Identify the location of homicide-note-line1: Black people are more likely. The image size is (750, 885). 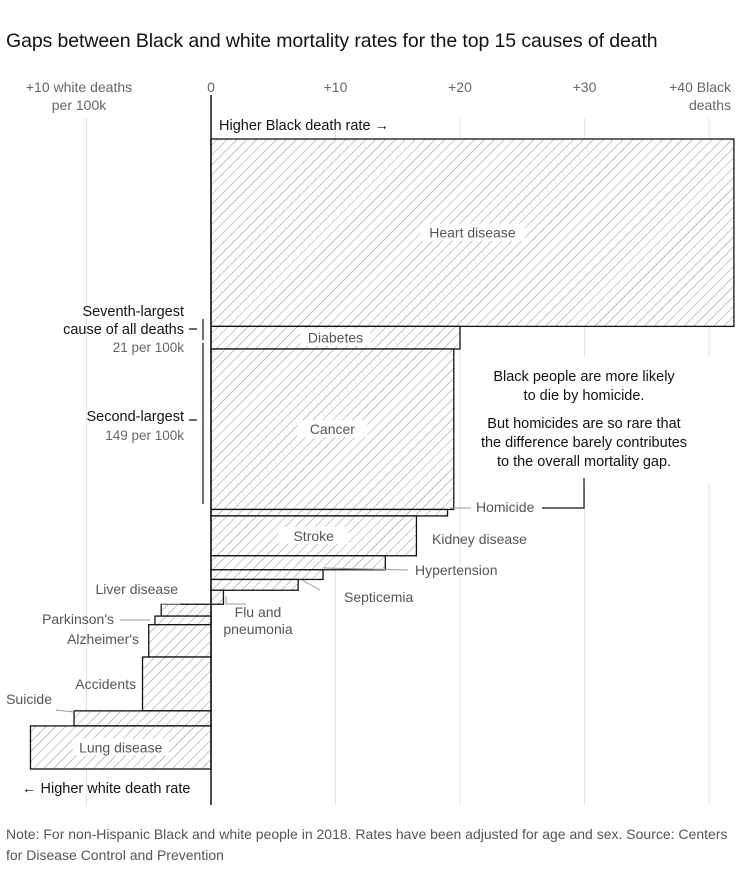
(584, 377).